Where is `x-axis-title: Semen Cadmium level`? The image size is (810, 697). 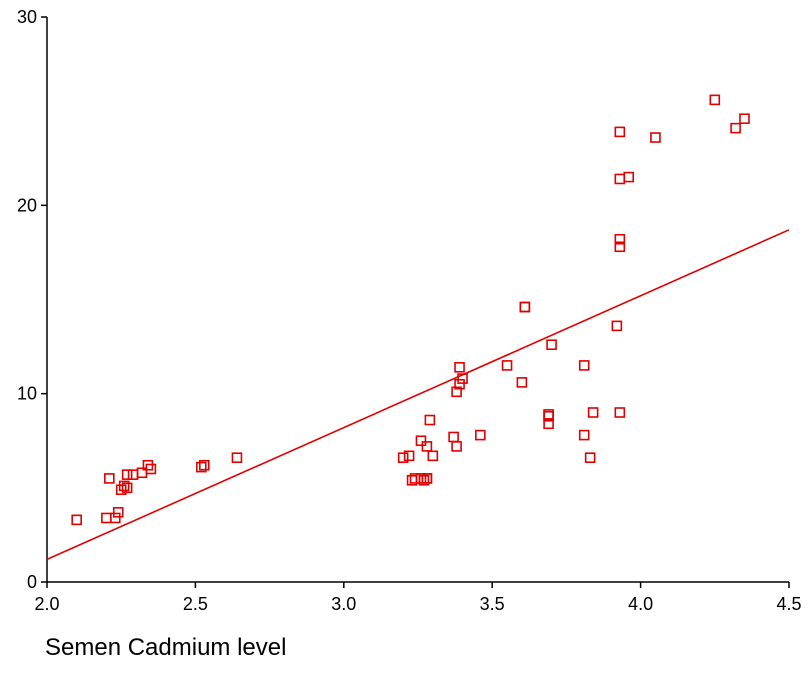 x-axis-title: Semen Cadmium level is located at coordinates (166, 647).